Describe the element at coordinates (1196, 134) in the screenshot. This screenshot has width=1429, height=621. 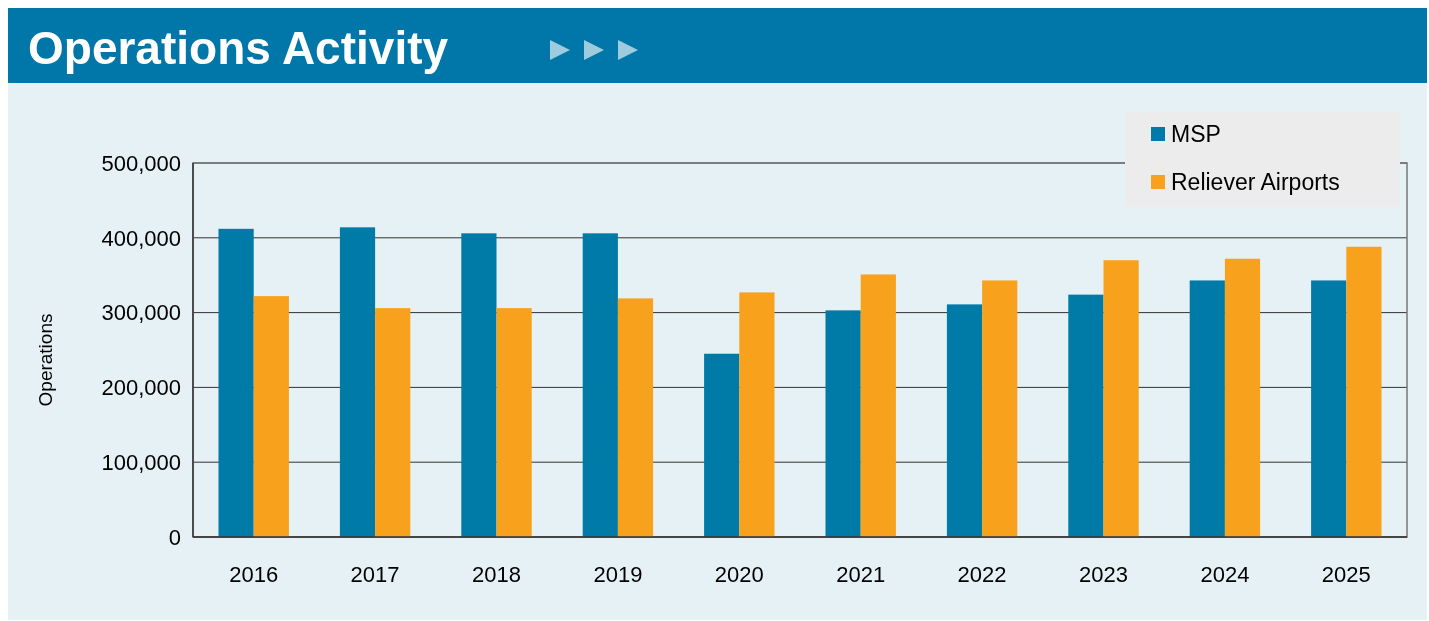
I see `legend-label: MSP` at that location.